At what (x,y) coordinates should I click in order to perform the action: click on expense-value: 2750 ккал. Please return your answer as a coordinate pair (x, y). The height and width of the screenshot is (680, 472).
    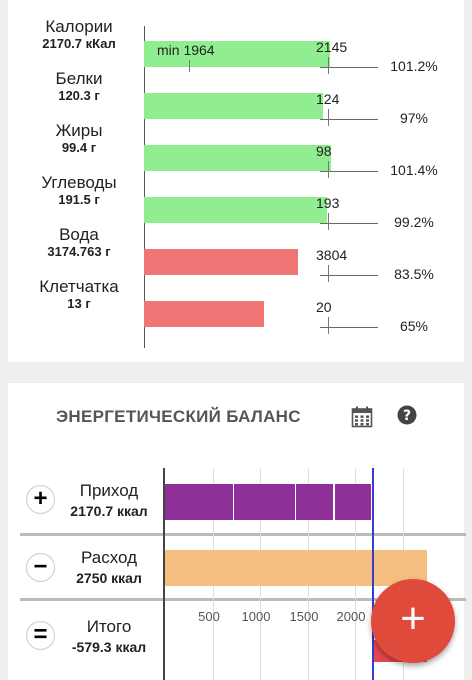
    Looking at the image, I should click on (109, 578).